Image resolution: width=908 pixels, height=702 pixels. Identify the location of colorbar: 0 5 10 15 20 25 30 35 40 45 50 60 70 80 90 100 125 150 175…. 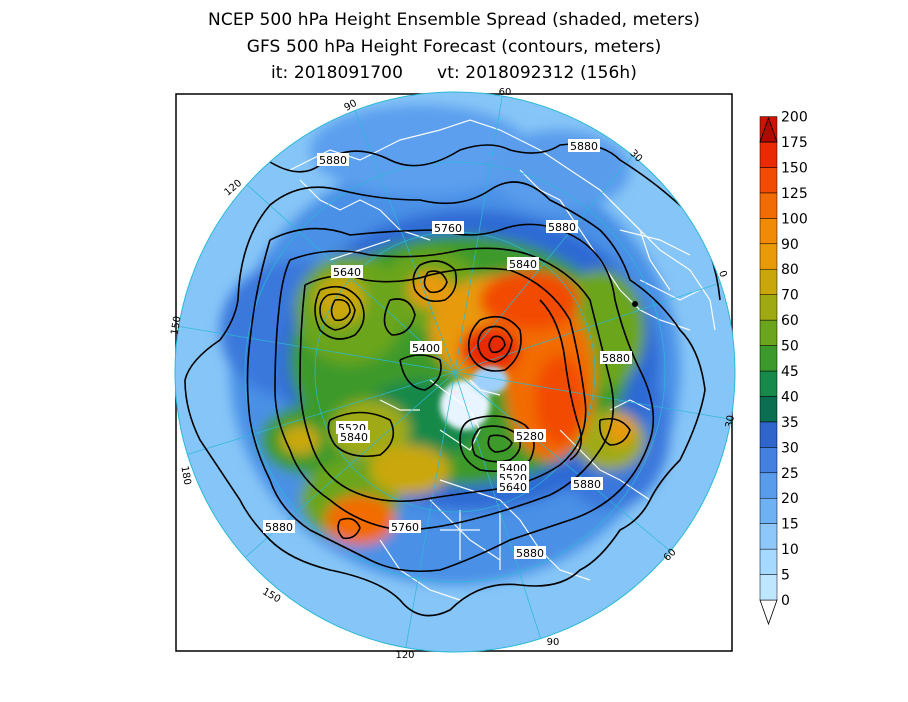
(783, 368).